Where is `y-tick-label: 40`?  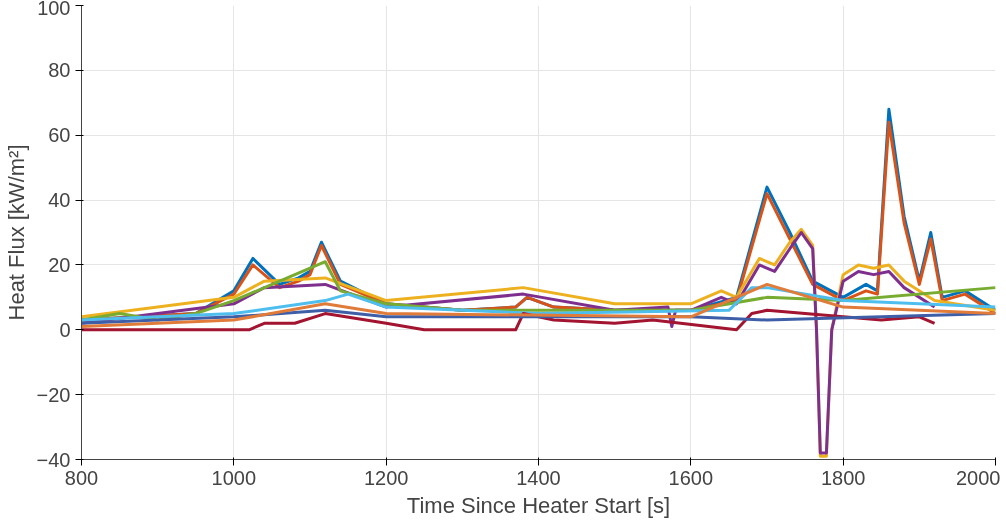 y-tick-label: 40 is located at coordinates (59, 200).